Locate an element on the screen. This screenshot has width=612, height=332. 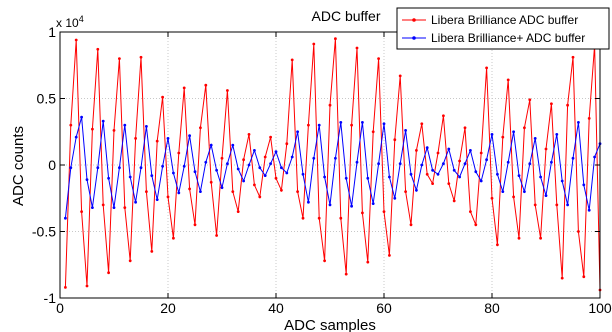
y-axis-multiplier: x 104 is located at coordinates (70, 22).